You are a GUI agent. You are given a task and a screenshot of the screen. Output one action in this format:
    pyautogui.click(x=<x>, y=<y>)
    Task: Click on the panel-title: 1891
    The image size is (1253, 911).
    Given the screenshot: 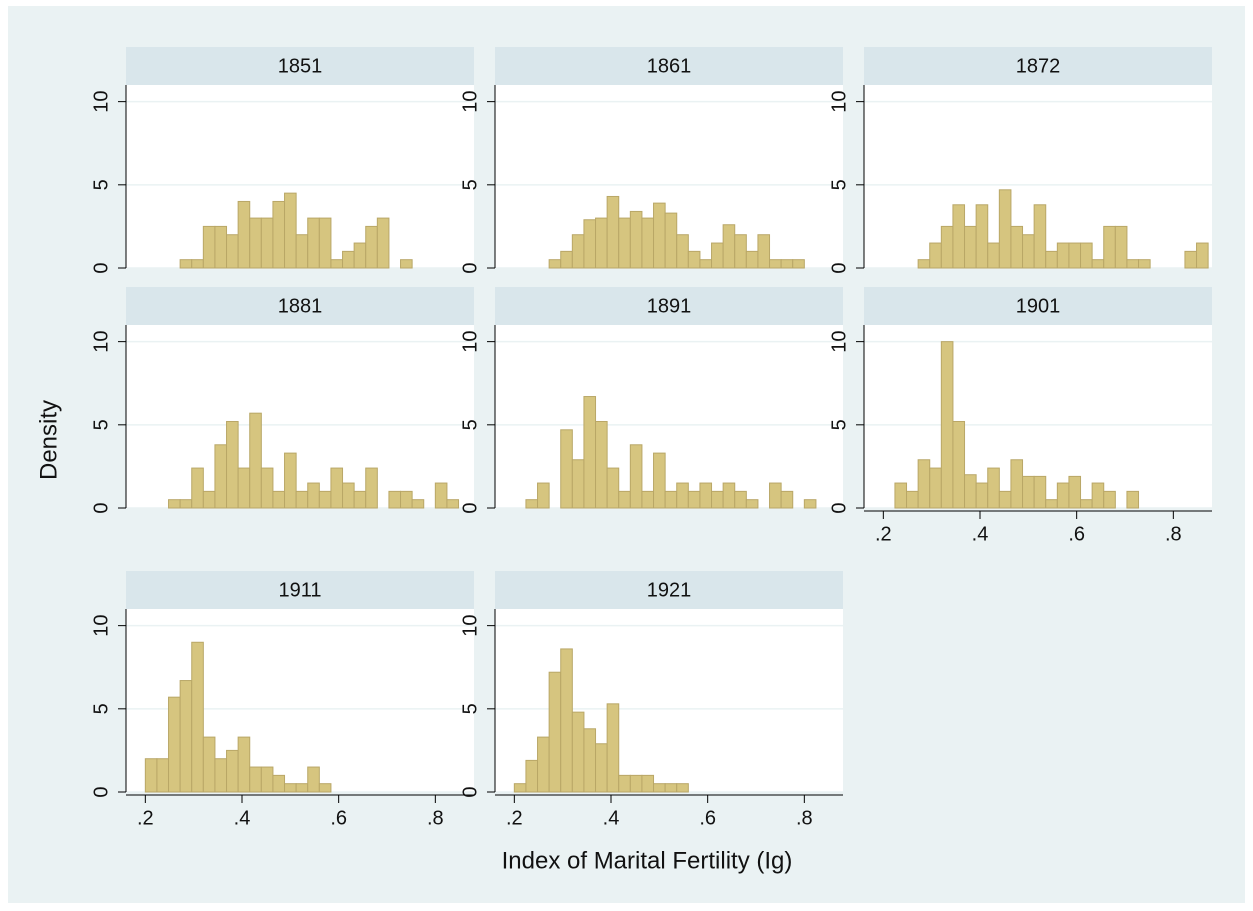 What is the action you would take?
    pyautogui.click(x=669, y=306)
    